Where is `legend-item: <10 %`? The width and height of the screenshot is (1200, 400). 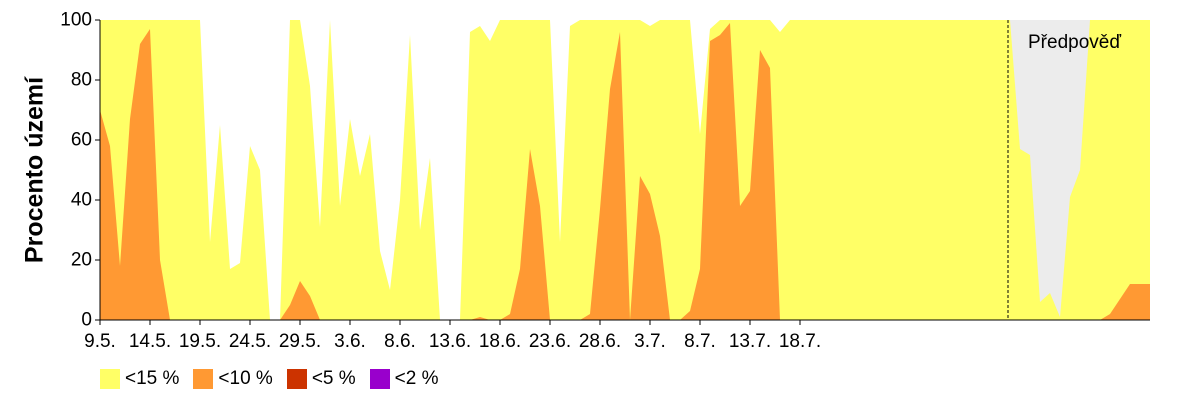 legend-item: <10 % is located at coordinates (233, 379).